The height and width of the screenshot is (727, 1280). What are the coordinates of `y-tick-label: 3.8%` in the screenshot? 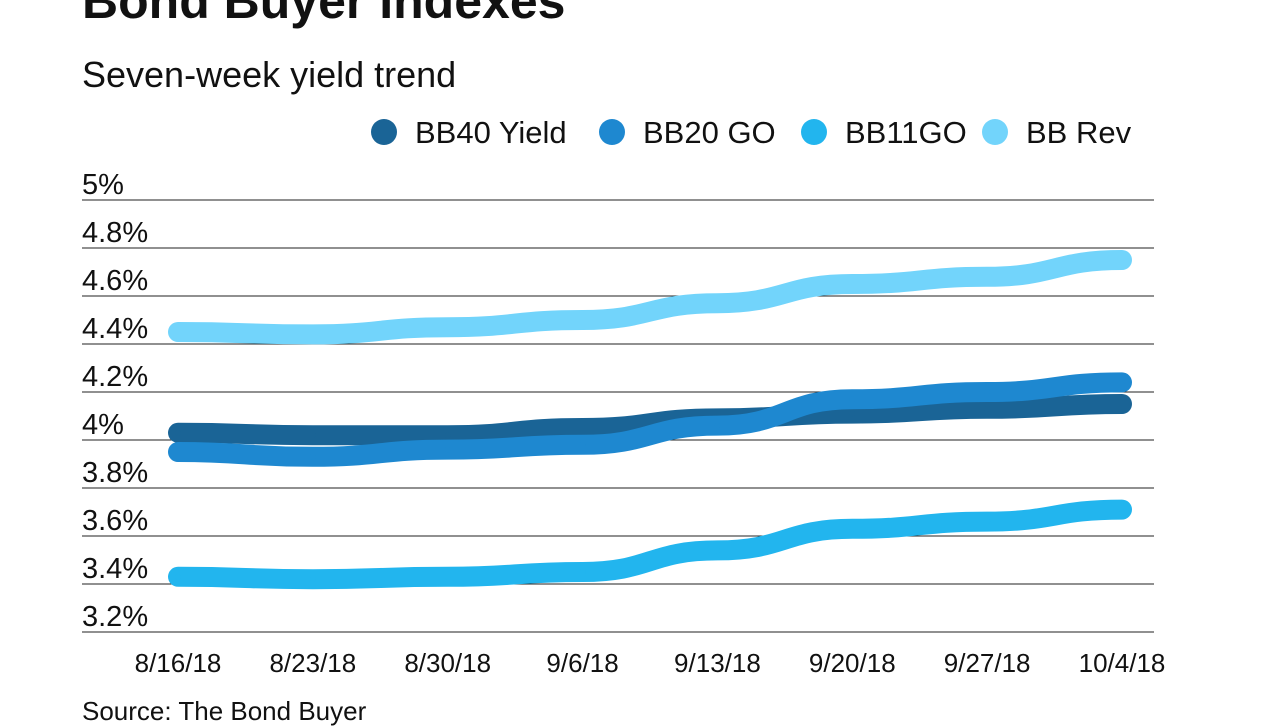 It's located at (115, 473).